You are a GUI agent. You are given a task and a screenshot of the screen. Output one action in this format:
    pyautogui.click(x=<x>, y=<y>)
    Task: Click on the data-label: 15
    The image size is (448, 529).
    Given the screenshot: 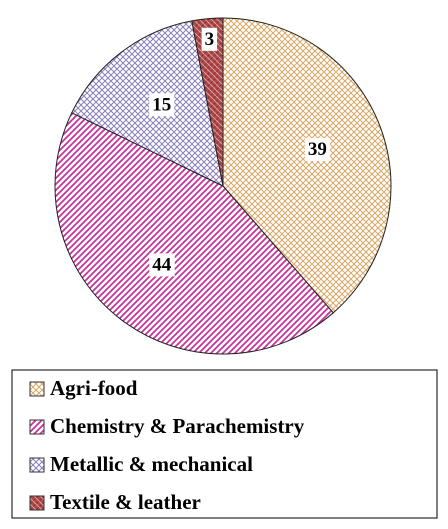 What is the action you would take?
    pyautogui.click(x=161, y=104)
    